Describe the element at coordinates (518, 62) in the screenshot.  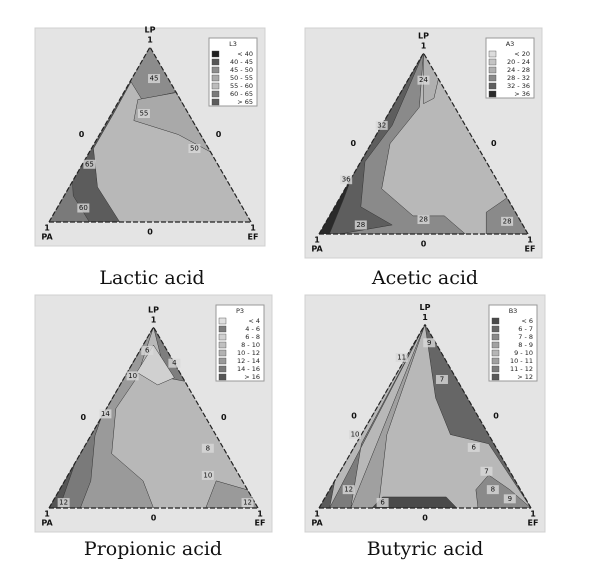
I see `legend-label: 20 - 24` at that location.